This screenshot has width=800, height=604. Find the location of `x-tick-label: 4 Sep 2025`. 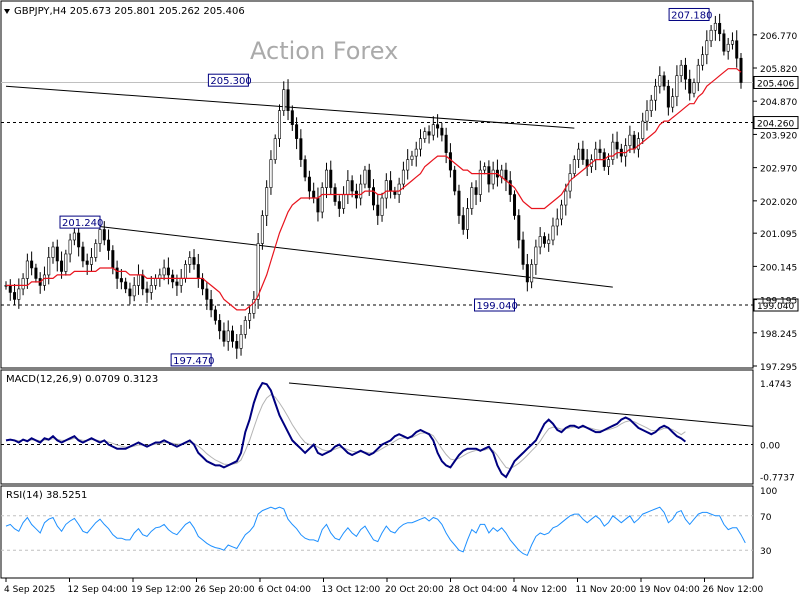

x-tick-label: 4 Sep 2025 is located at coordinates (29, 590).